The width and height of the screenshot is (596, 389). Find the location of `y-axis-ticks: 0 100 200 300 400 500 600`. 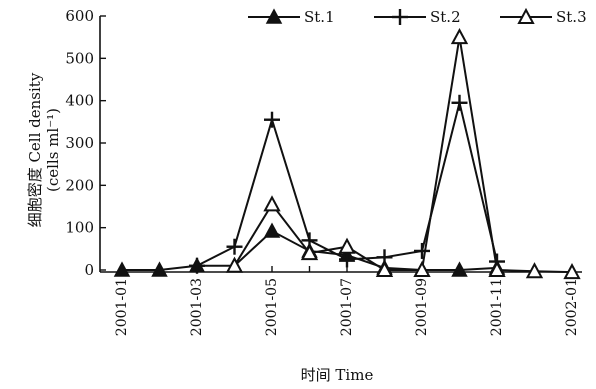

y-axis-ticks: 0 100 200 300 400 500 600 is located at coordinates (85, 143).